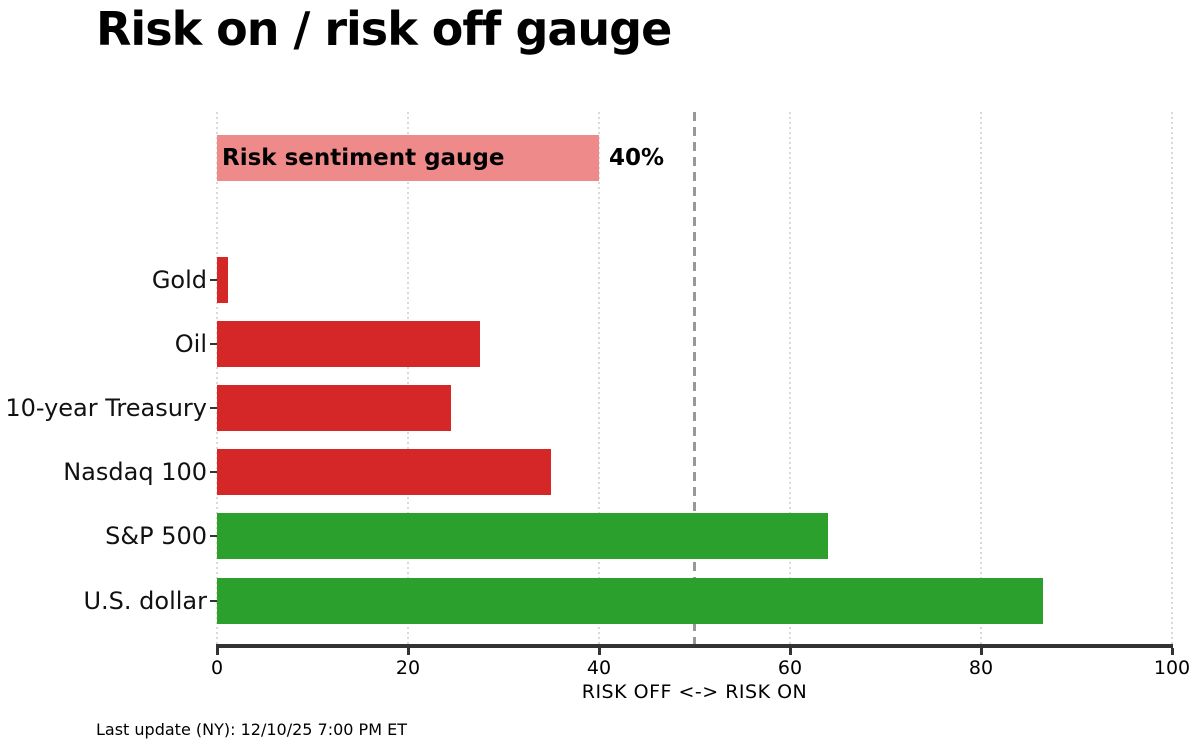 Image resolution: width=1200 pixels, height=752 pixels. Describe the element at coordinates (363, 157) in the screenshot. I see `gauge-bar-label: Risk sentiment gauge` at that location.